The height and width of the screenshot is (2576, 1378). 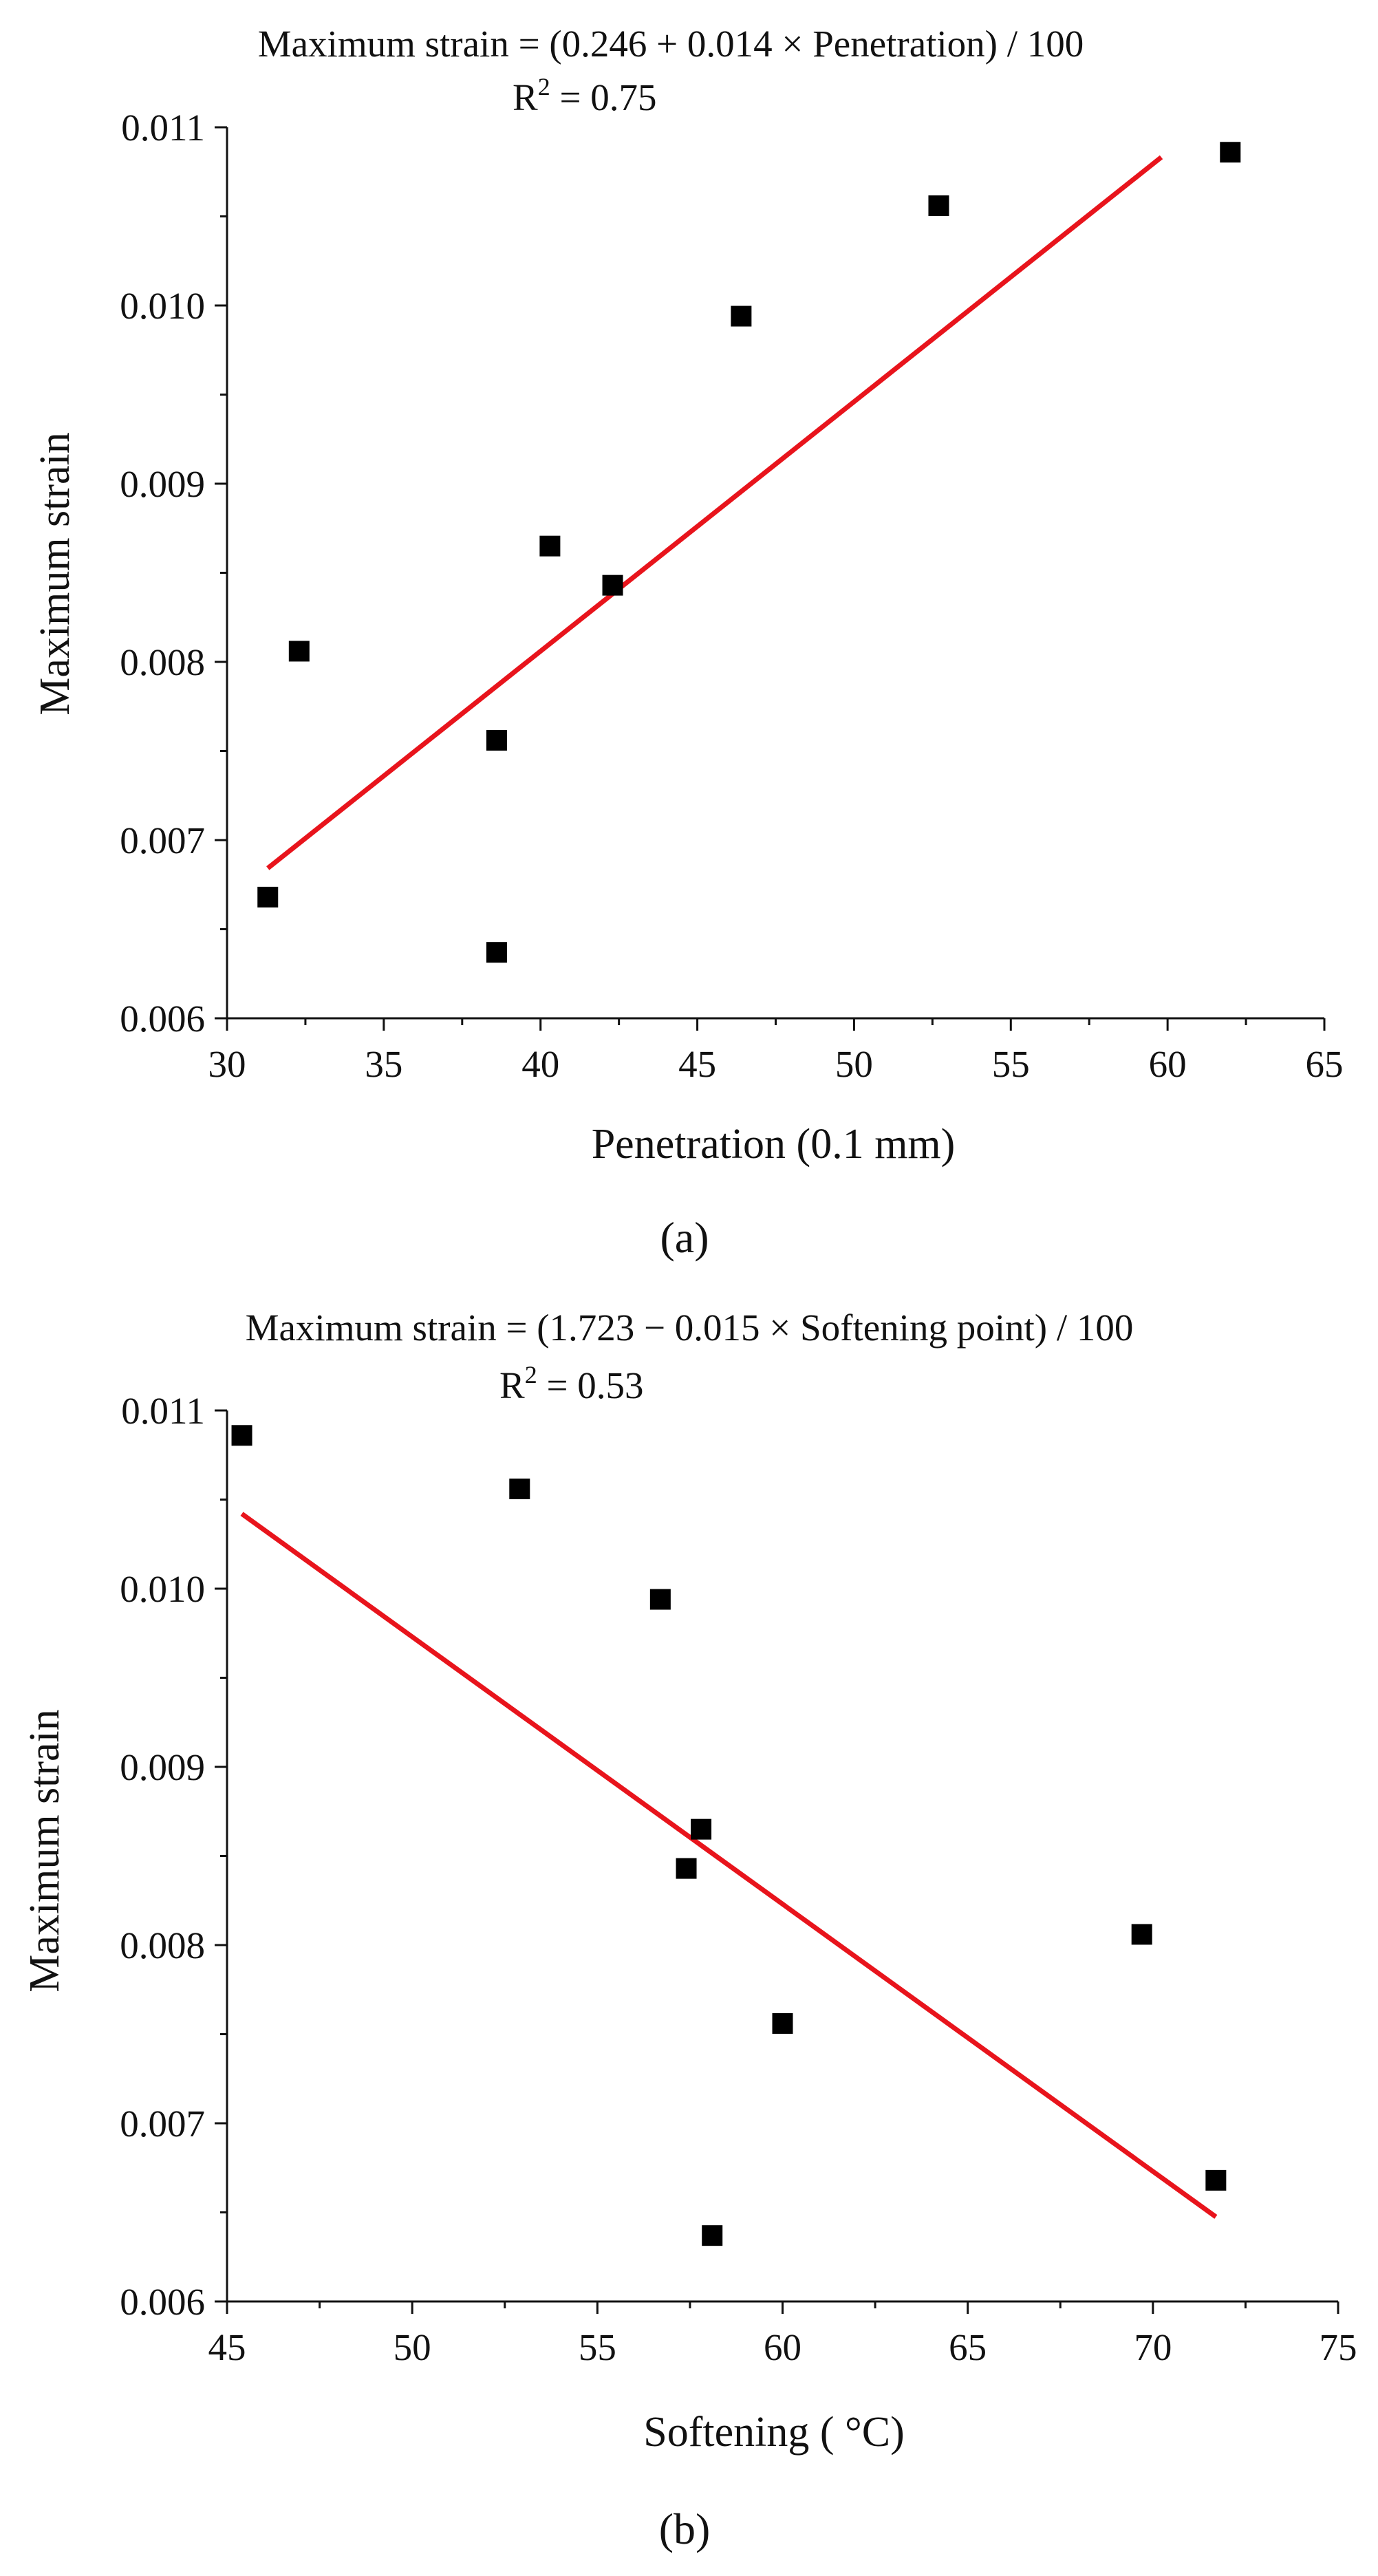 What do you see at coordinates (162, 1589) in the screenshot?
I see `panel-b-y-tick-label: 0.010` at bounding box center [162, 1589].